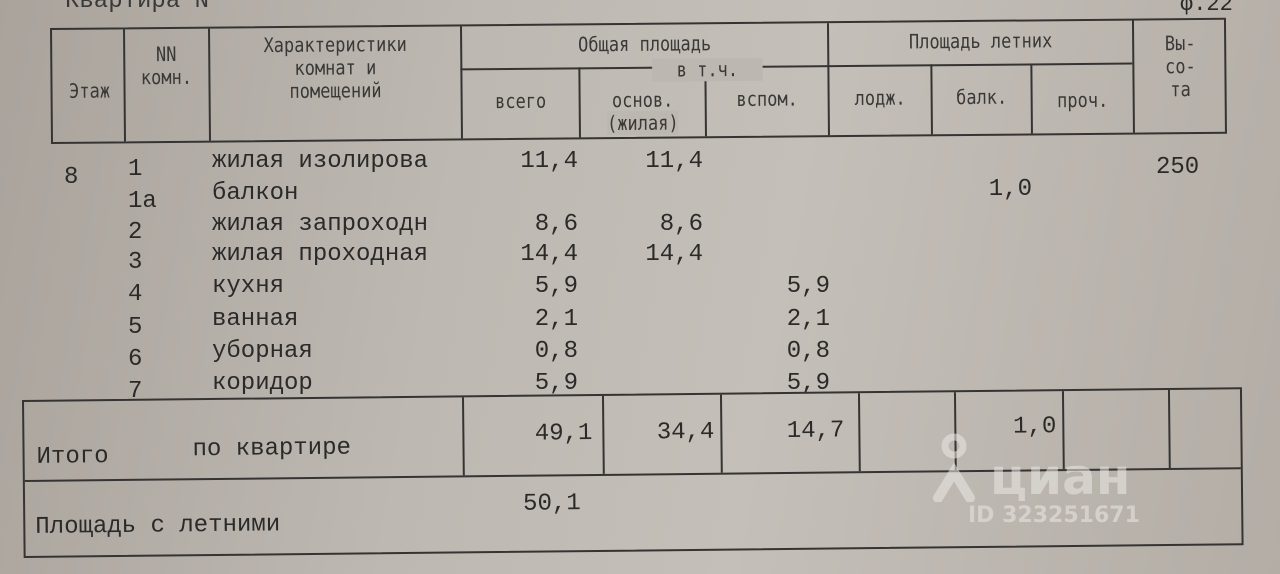 This screenshot has height=574, width=1280. Describe the element at coordinates (645, 44) in the screenshot. I see `header-total-area: Общая площадь` at that location.